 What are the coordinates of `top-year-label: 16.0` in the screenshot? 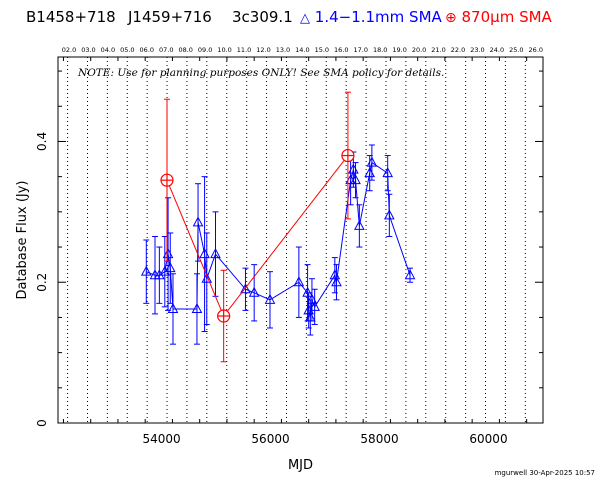 It's located at (341, 50).